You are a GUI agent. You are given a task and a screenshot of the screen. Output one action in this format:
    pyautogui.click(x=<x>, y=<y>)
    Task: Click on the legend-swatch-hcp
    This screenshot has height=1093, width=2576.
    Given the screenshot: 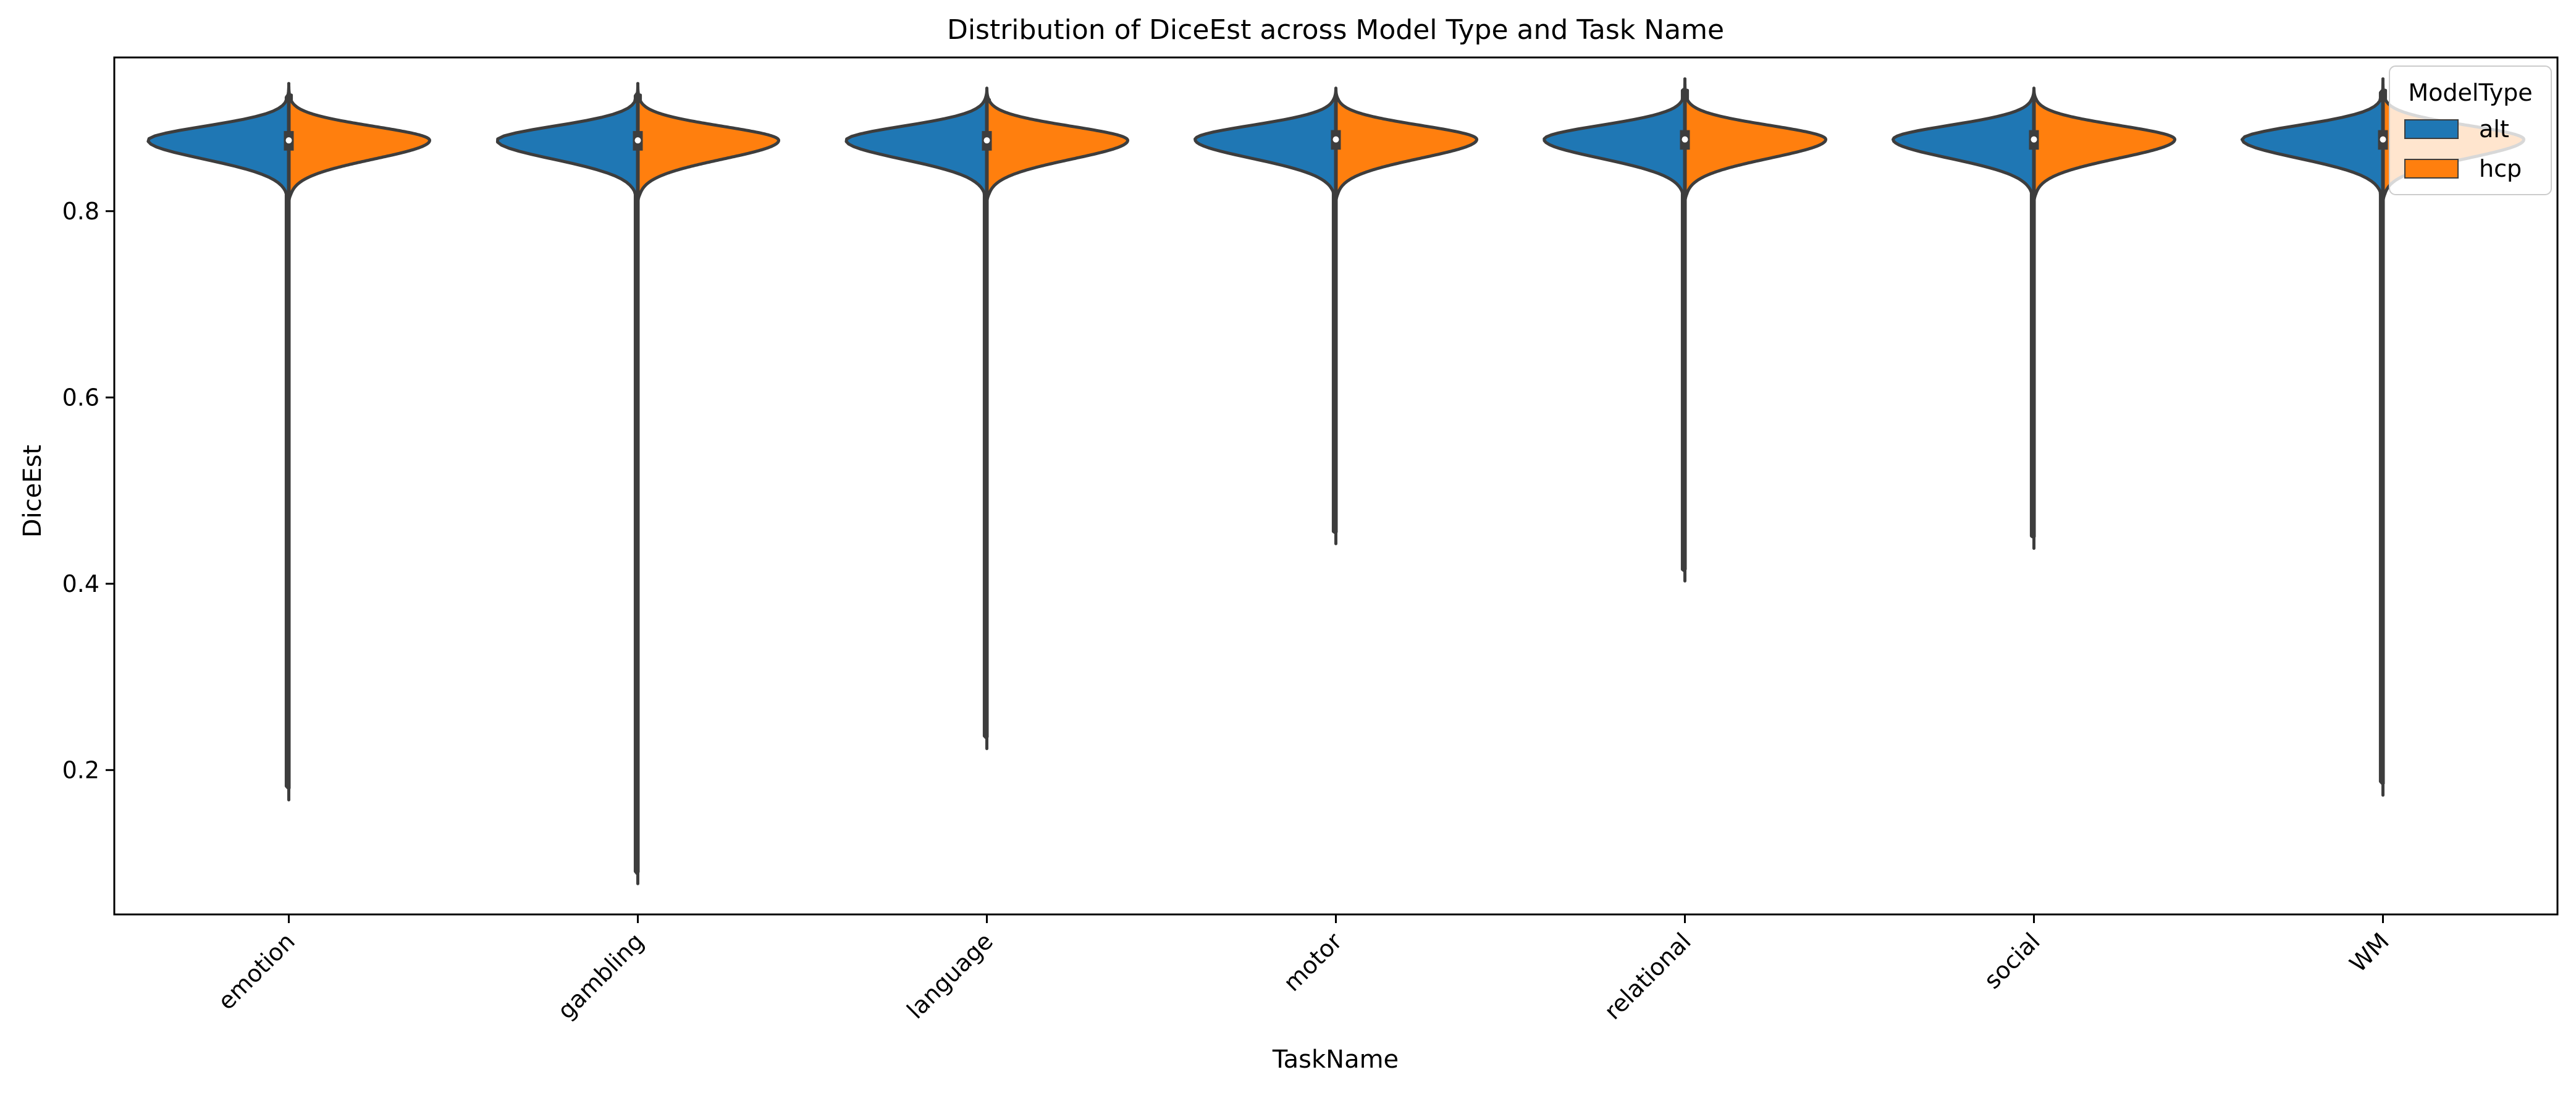 What is the action you would take?
    pyautogui.click(x=2431, y=169)
    